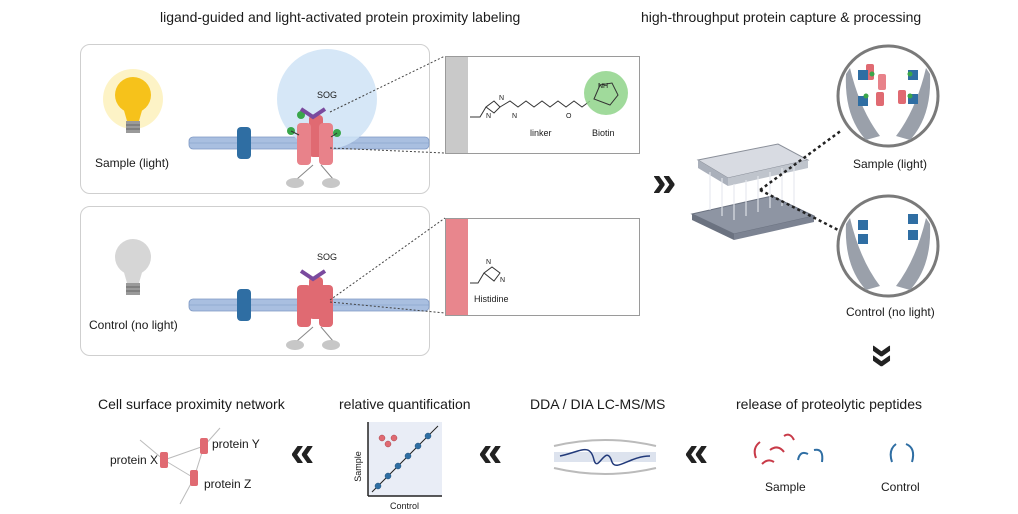 This screenshot has width=1018, height=514. I want to click on chem-box-control: N N Histidine, so click(542, 267).